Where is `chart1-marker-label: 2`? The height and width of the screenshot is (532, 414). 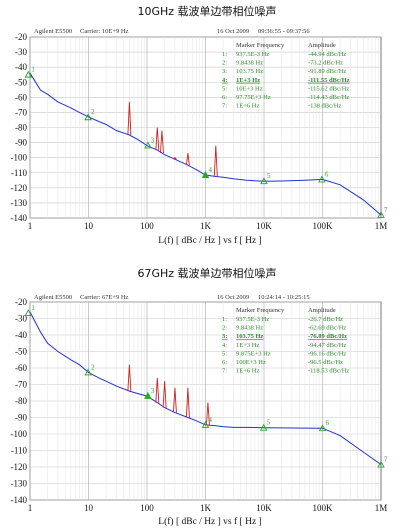 chart1-marker-label: 2 is located at coordinates (93, 112).